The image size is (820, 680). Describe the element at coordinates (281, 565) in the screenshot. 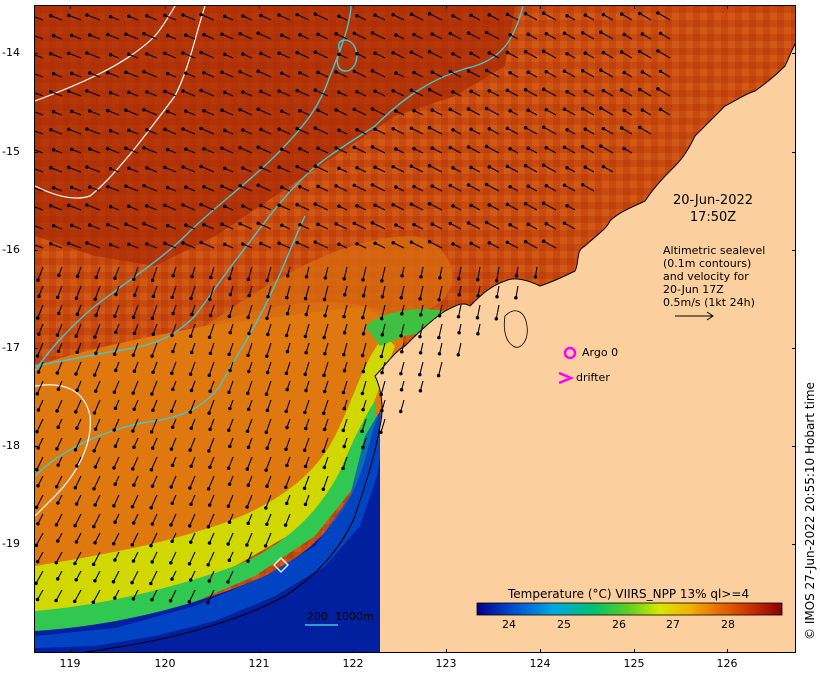

I see `position-diamond-marker` at that location.